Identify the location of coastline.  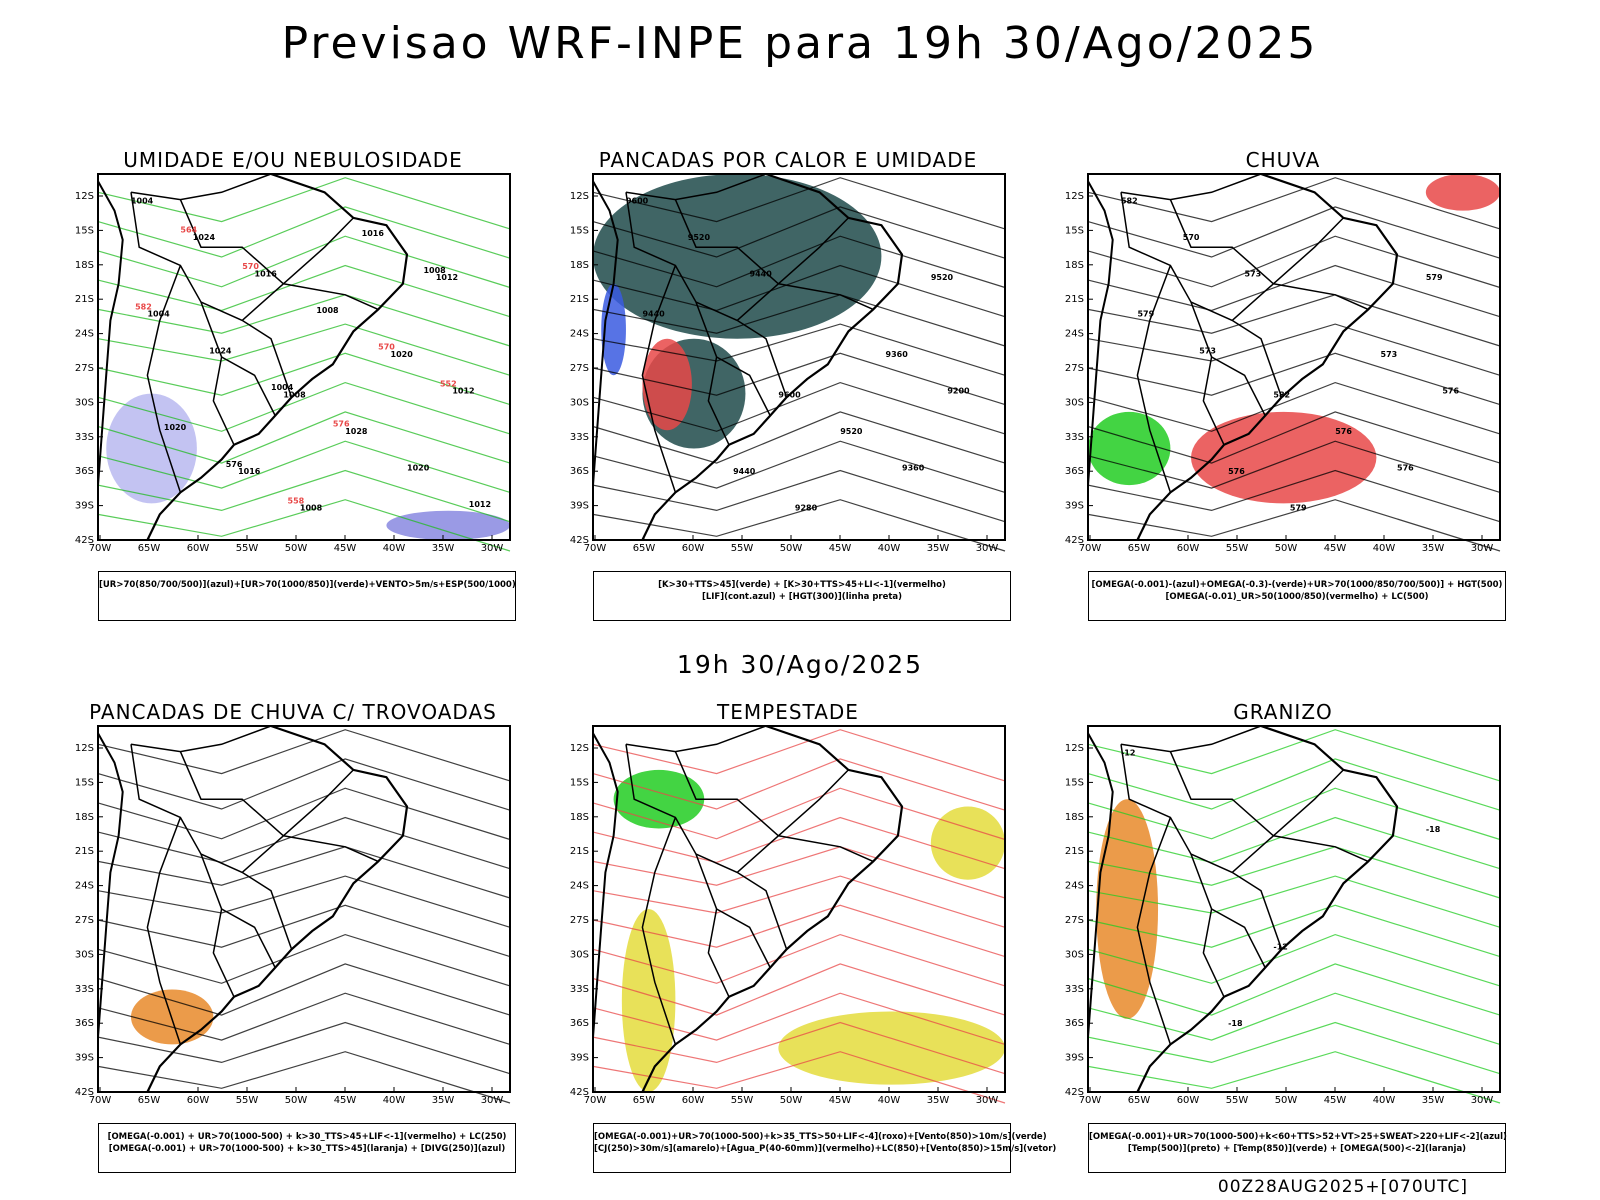
(277, 908).